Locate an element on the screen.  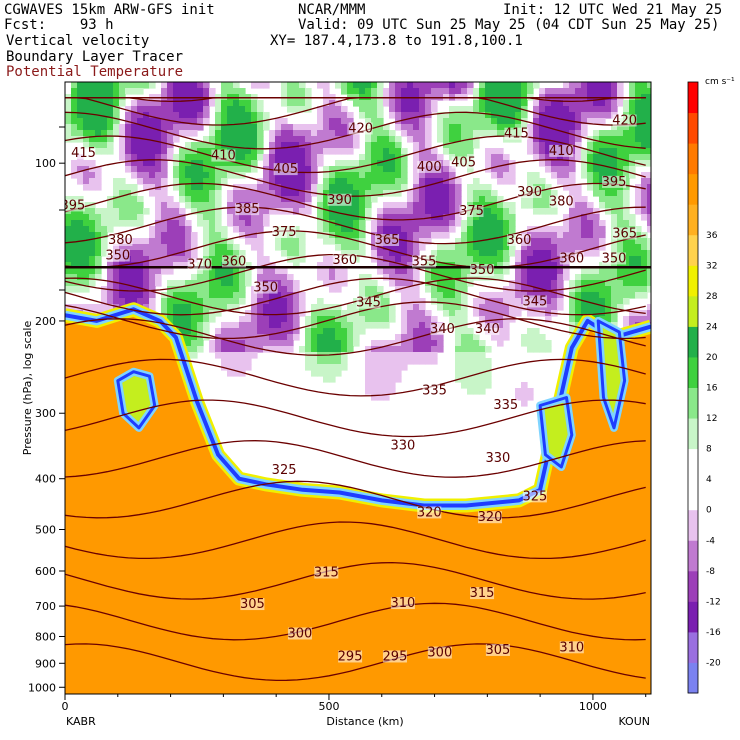
theta-label-24: 360 is located at coordinates (344, 260).